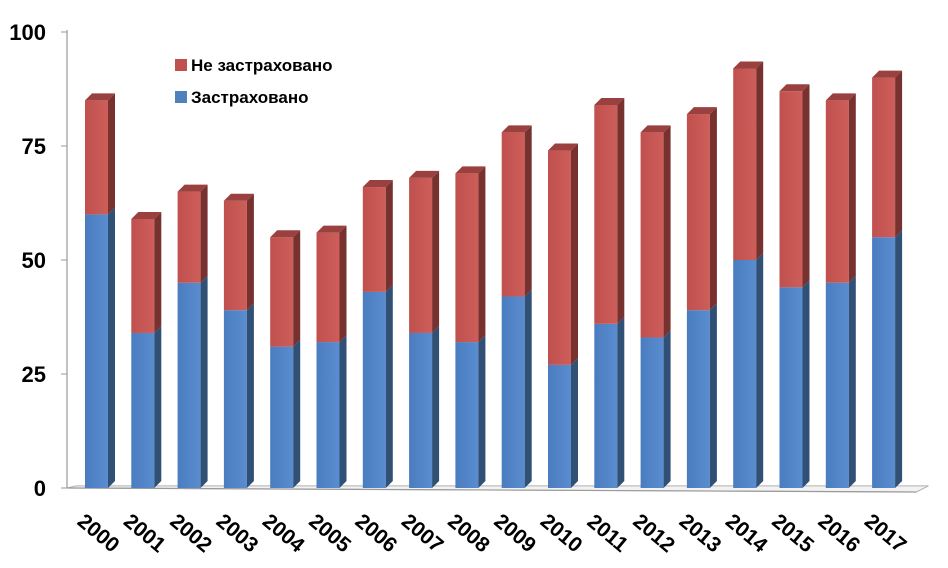 Image resolution: width=948 pixels, height=568 pixels. Describe the element at coordinates (700, 534) in the screenshot. I see `x-tick-label: 2013` at that location.